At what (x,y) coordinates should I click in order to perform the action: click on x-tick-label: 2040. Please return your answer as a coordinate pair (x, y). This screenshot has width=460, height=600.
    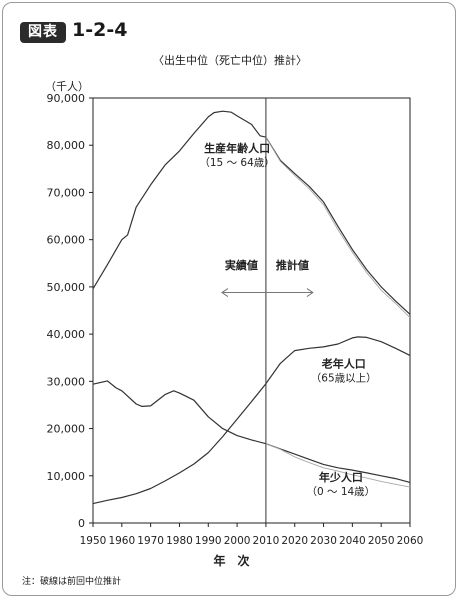
    Looking at the image, I should click on (352, 541).